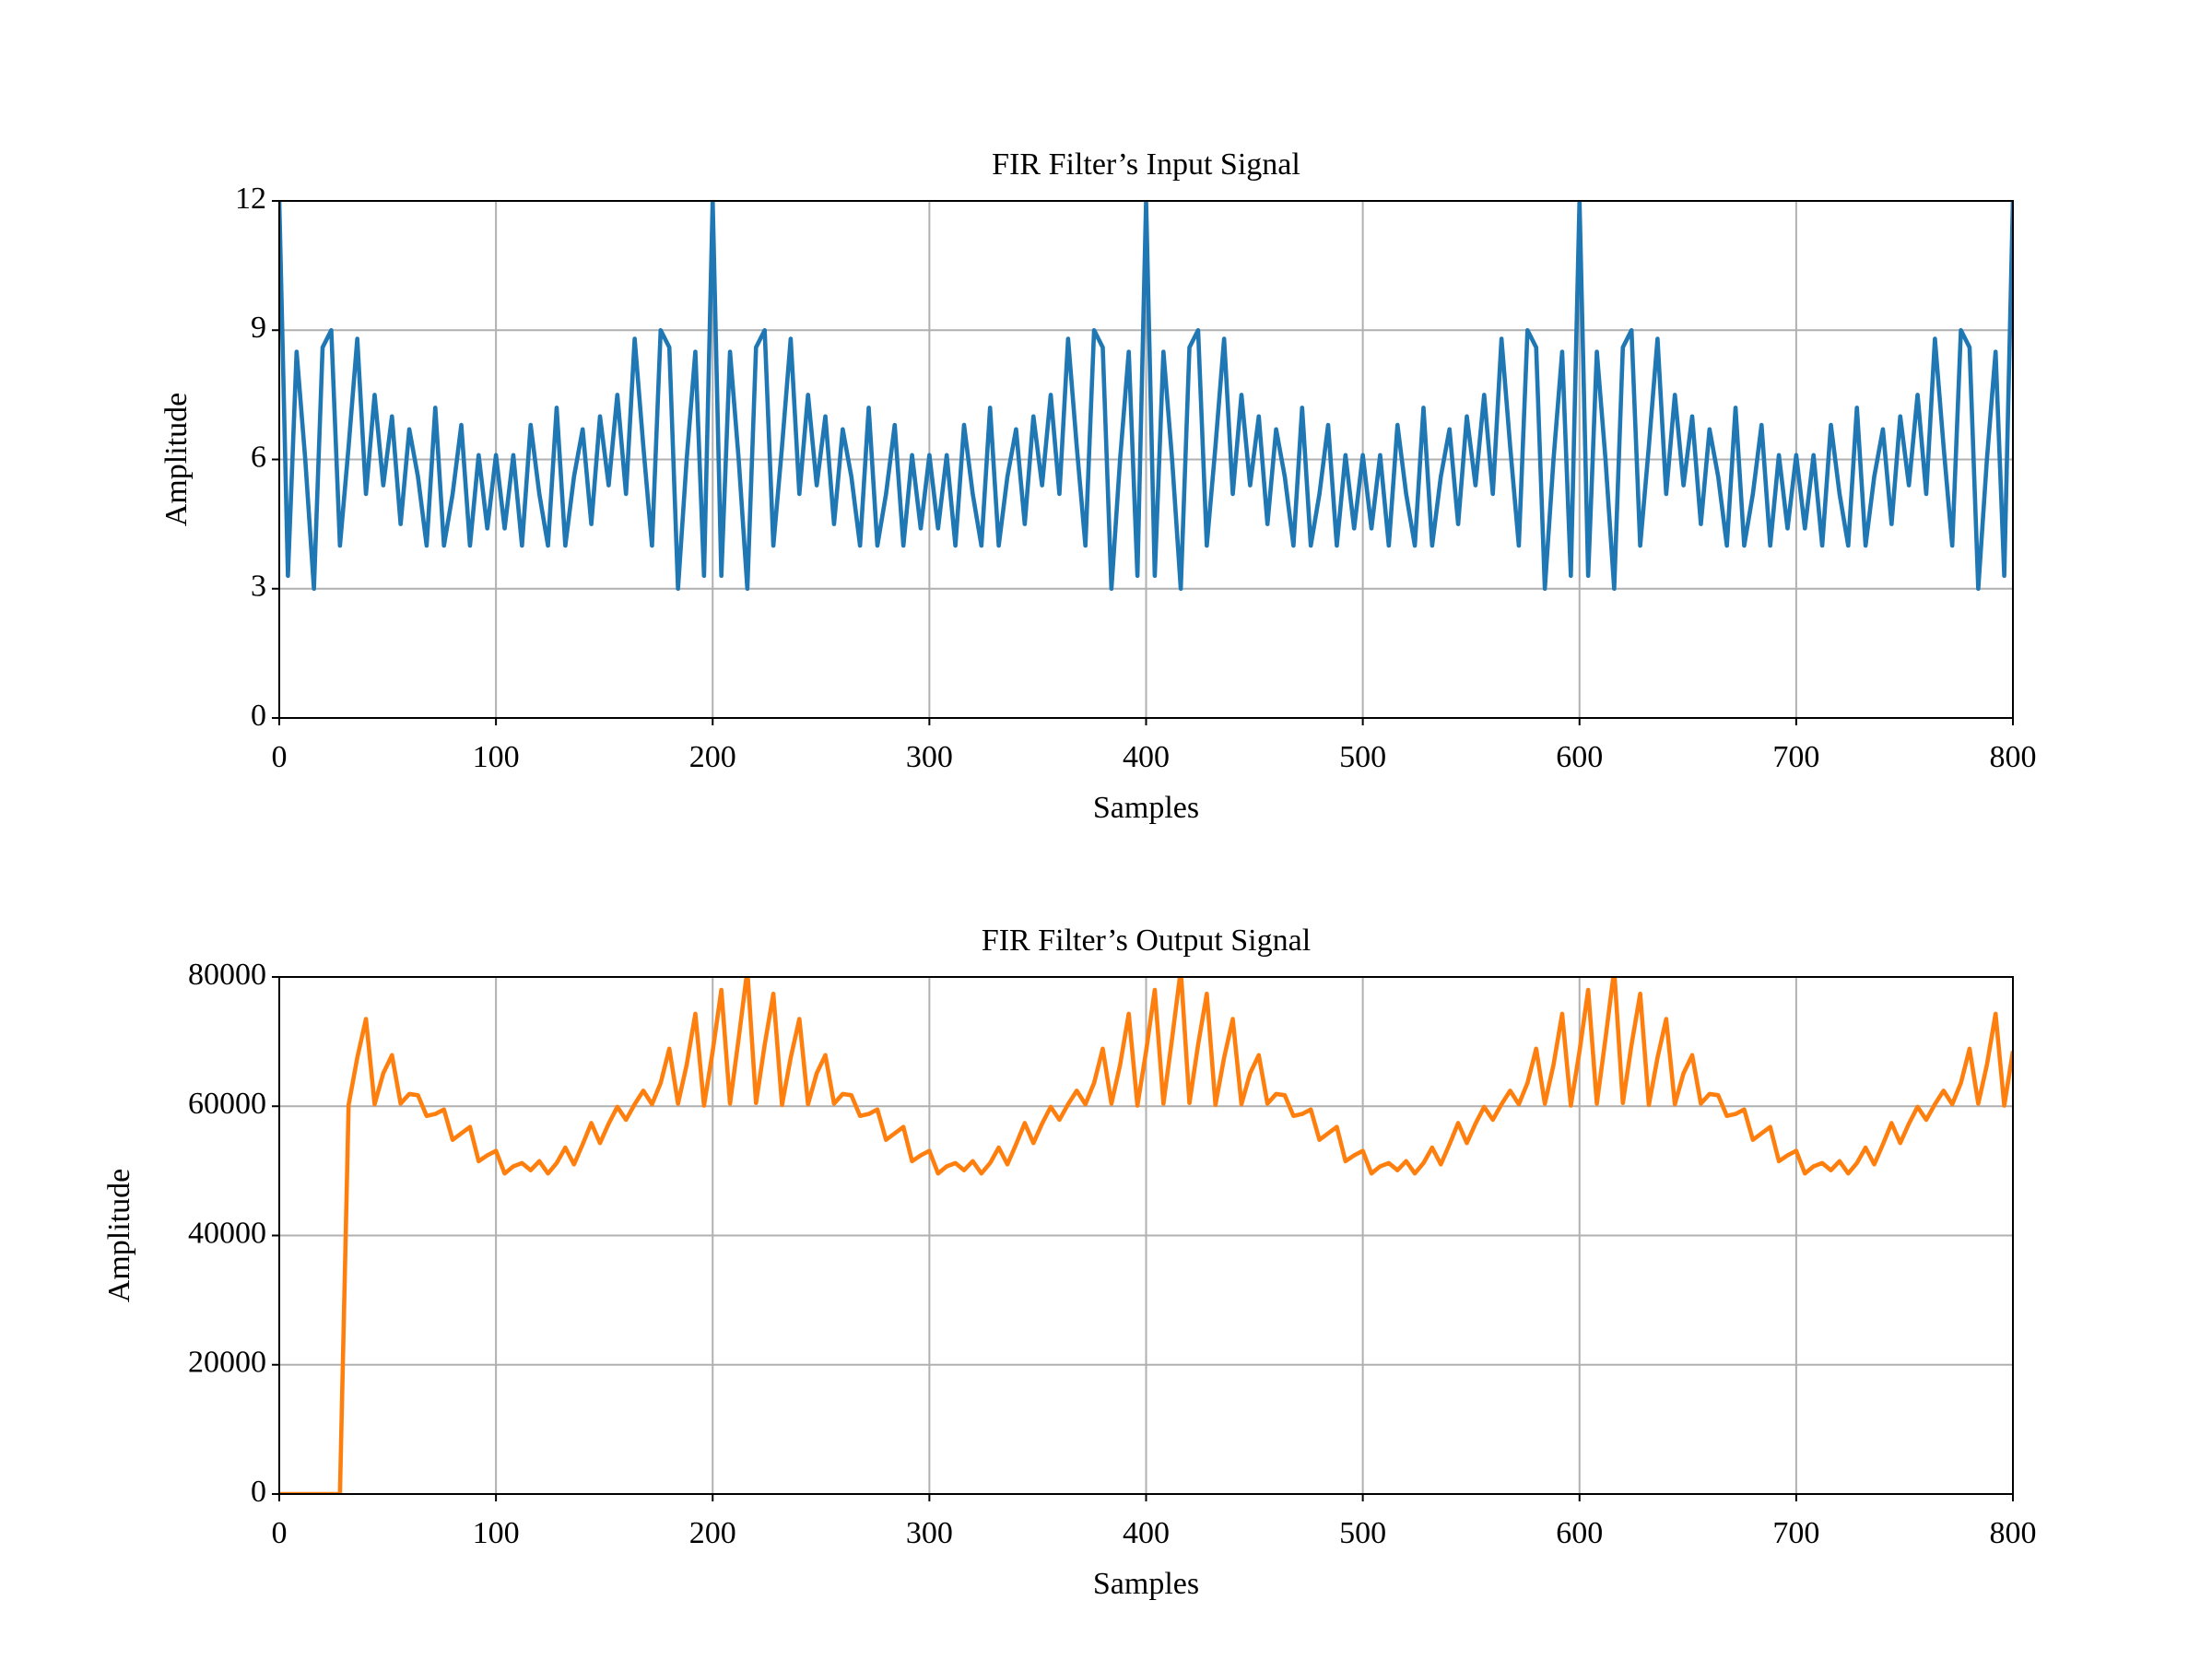 This screenshot has height=1659, width=2212. What do you see at coordinates (227, 1104) in the screenshot?
I see `y-tick-label: 60000` at bounding box center [227, 1104].